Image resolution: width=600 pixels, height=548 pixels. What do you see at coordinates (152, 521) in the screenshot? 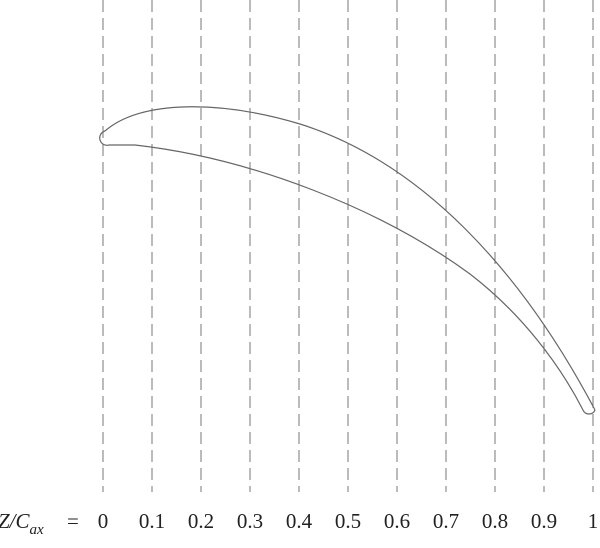
I see `station-label: 0.1` at bounding box center [152, 521].